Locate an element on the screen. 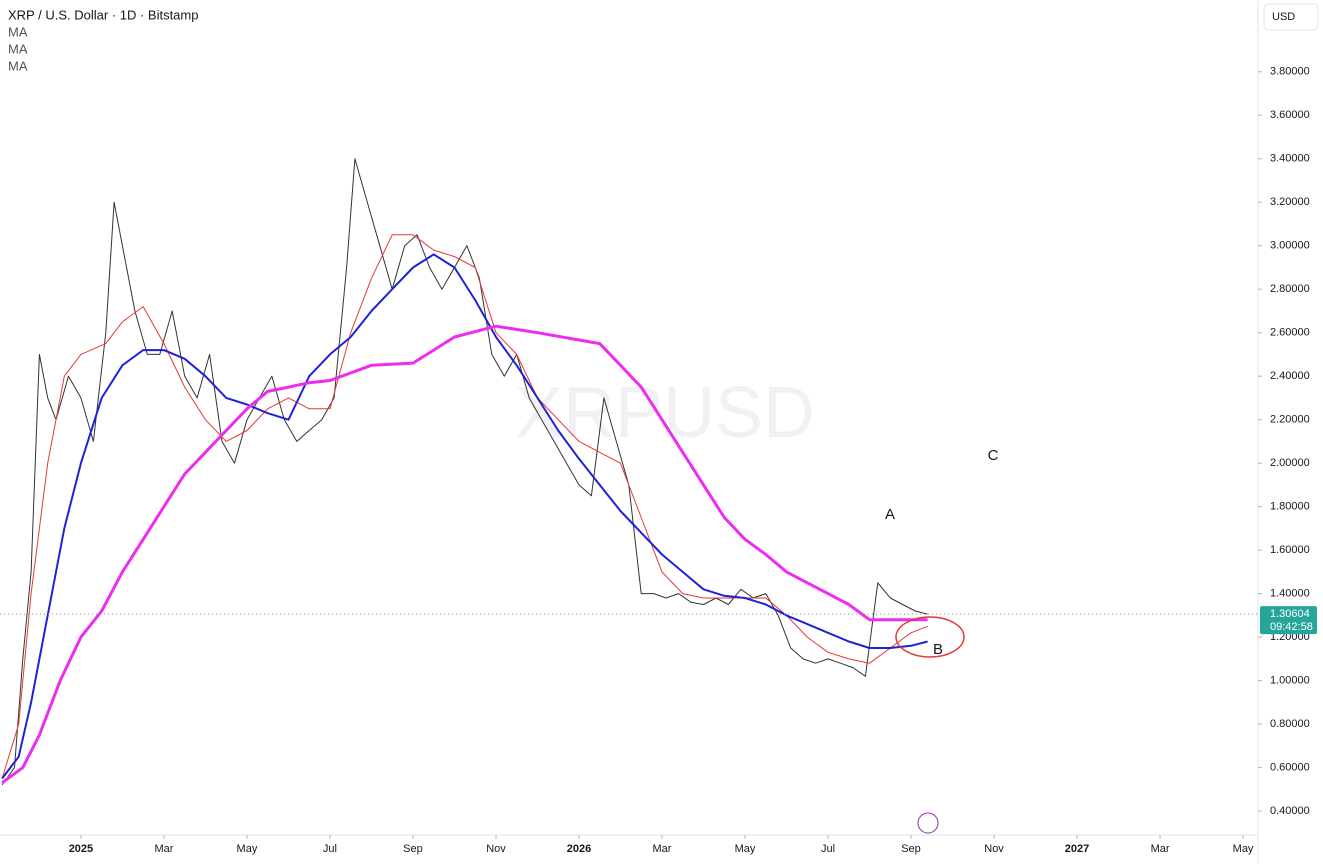  last-price-box is located at coordinates (1288, 620).